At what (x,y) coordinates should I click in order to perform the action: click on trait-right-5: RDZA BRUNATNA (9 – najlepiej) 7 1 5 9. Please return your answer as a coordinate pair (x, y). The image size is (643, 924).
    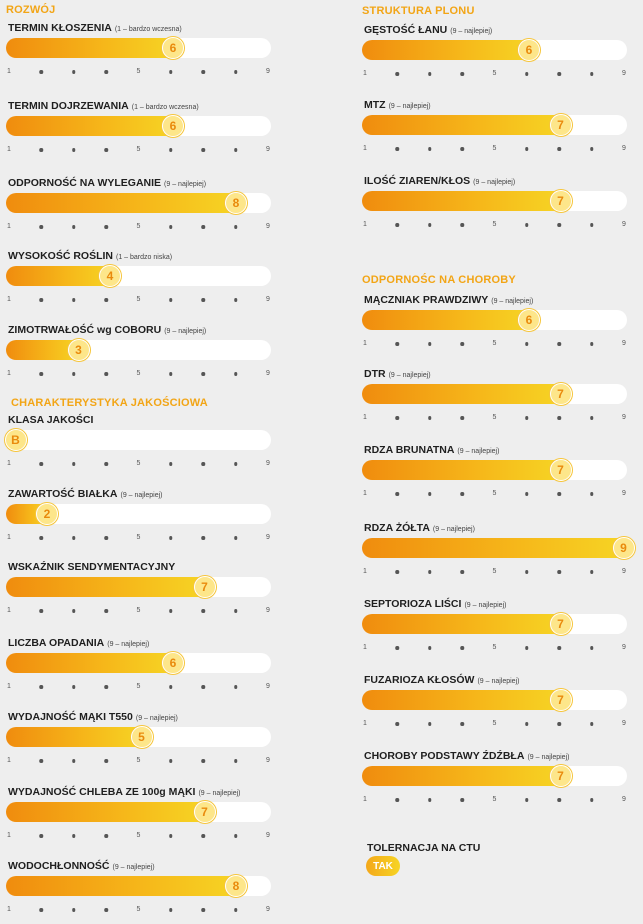
    Looking at the image, I should click on (495, 474).